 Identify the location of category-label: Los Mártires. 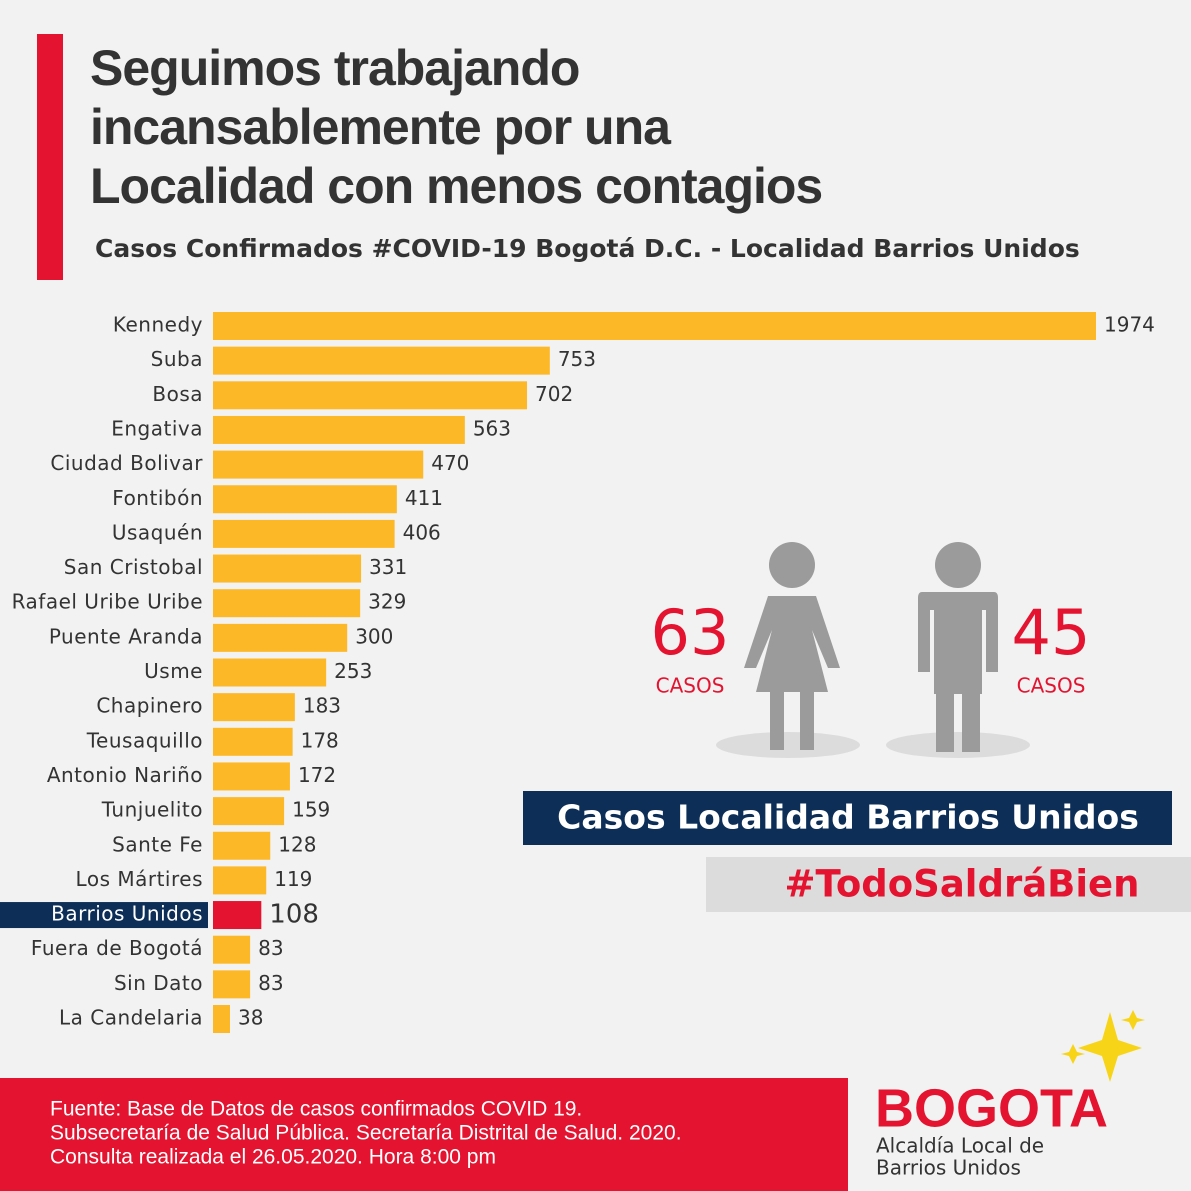
(139, 879).